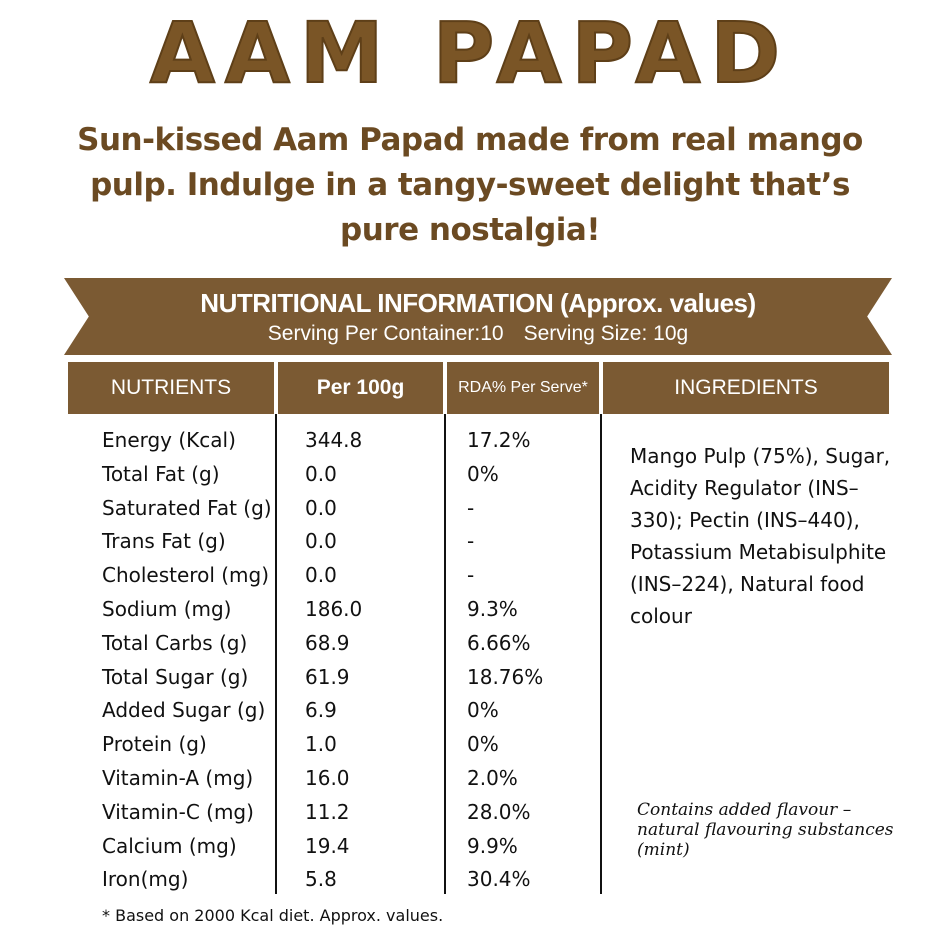 This screenshot has width=940, height=940. What do you see at coordinates (300, 576) in the screenshot?
I see `table-row: Cholesterol (mg) 0.0 -` at bounding box center [300, 576].